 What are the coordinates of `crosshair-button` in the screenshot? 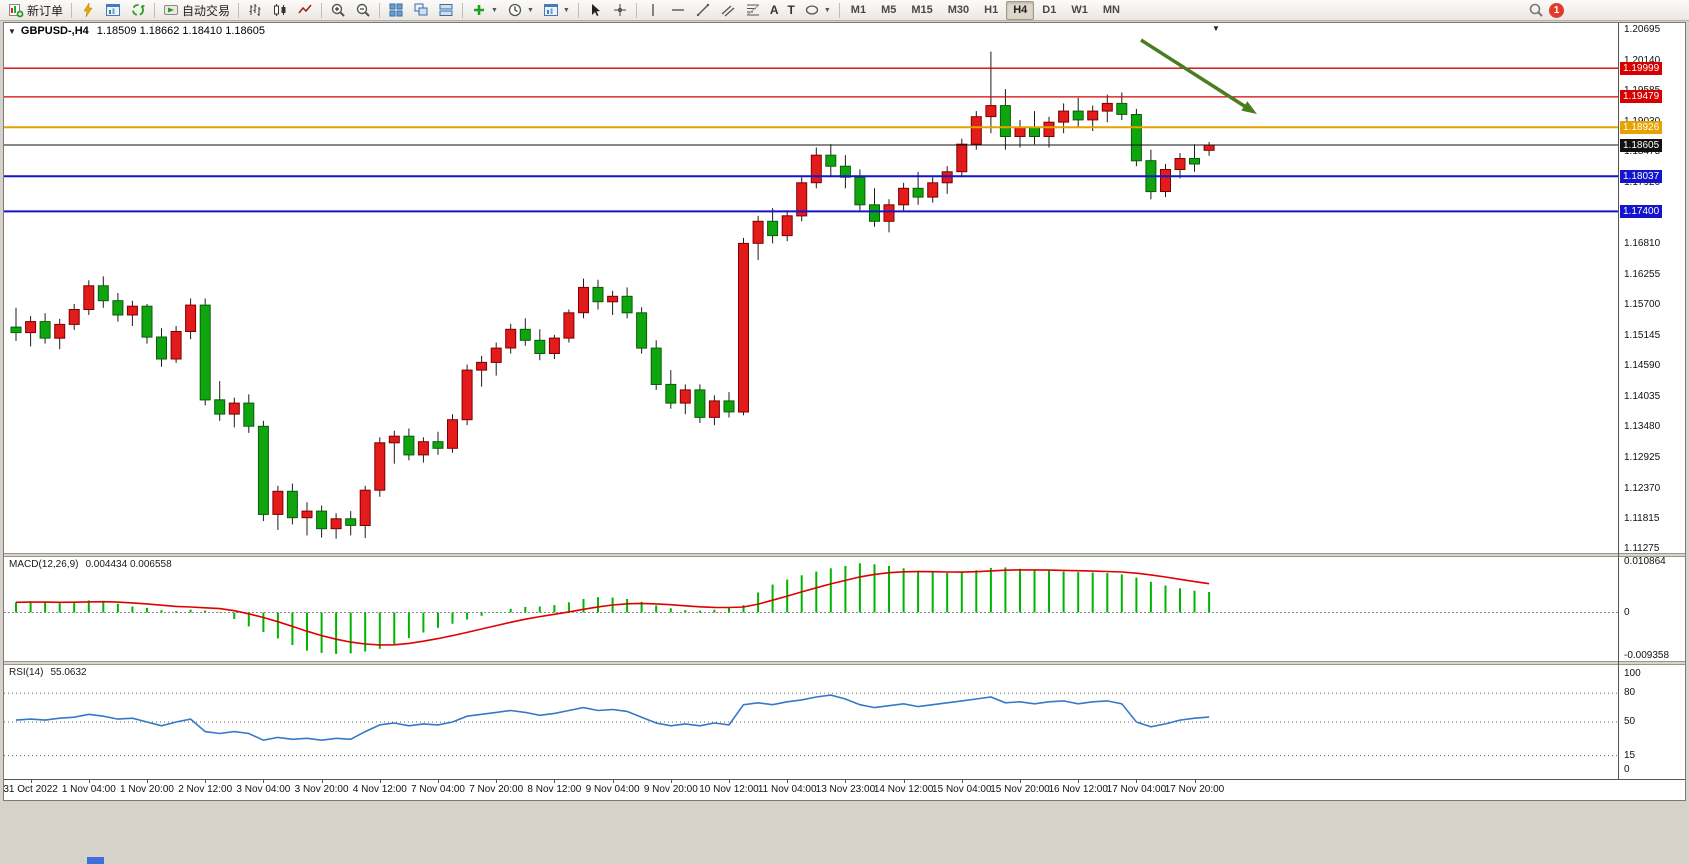 It's located at (620, 10).